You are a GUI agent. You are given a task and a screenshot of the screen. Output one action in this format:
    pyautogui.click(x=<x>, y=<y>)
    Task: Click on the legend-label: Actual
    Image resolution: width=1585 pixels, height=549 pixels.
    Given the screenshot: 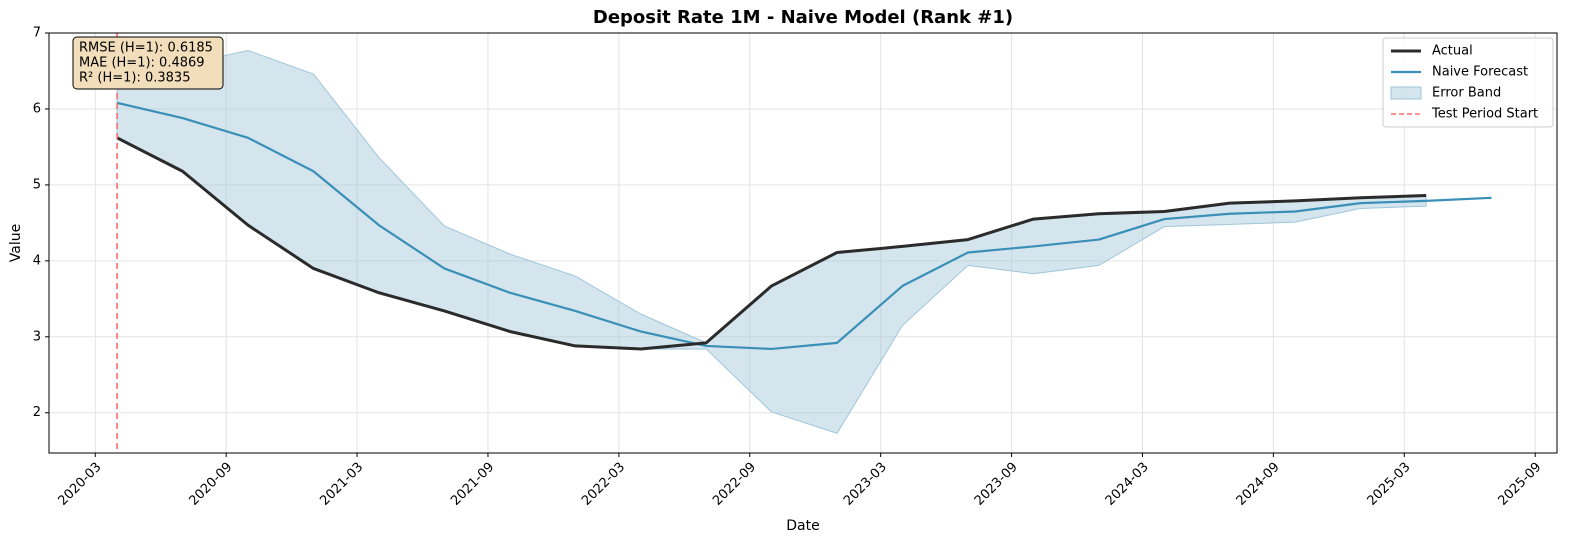 What is the action you would take?
    pyautogui.click(x=1452, y=51)
    